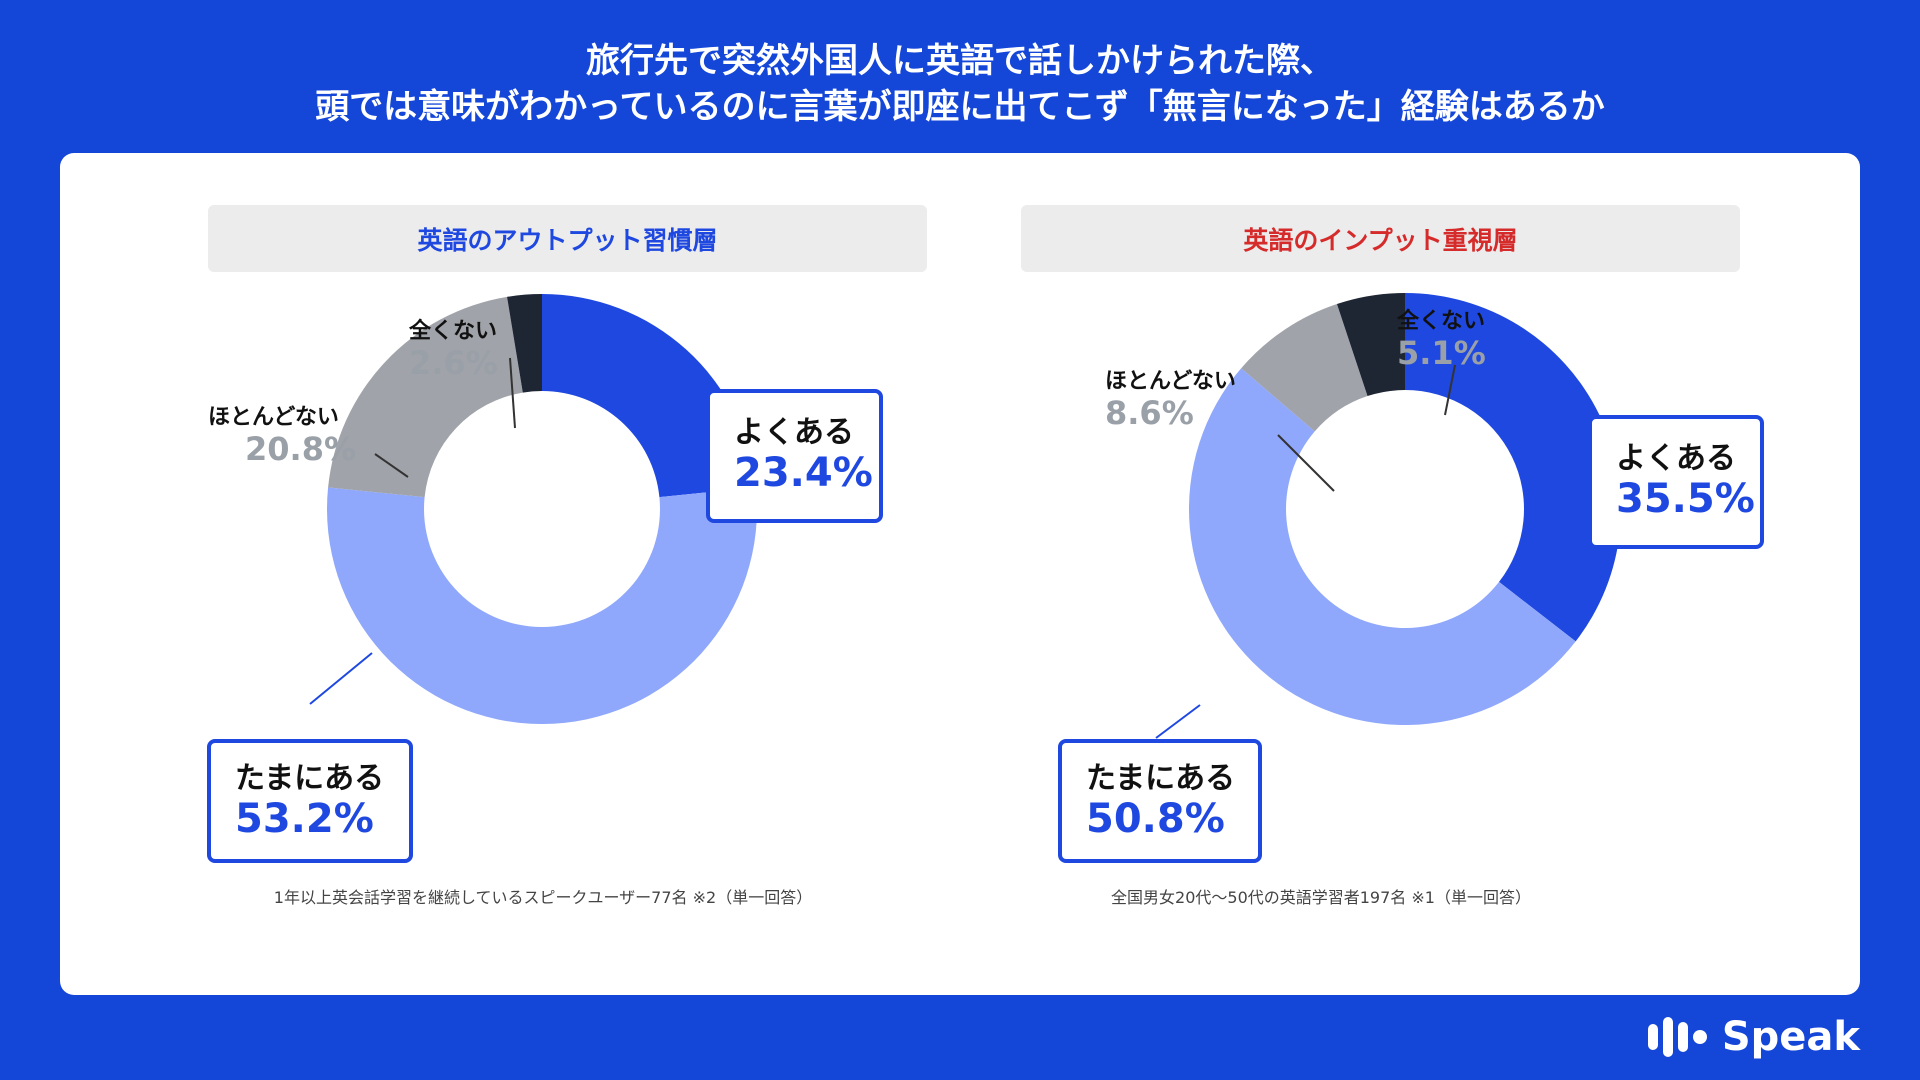  What do you see at coordinates (649, 396) in the screenshot?
I see `chart-1-slice-often` at bounding box center [649, 396].